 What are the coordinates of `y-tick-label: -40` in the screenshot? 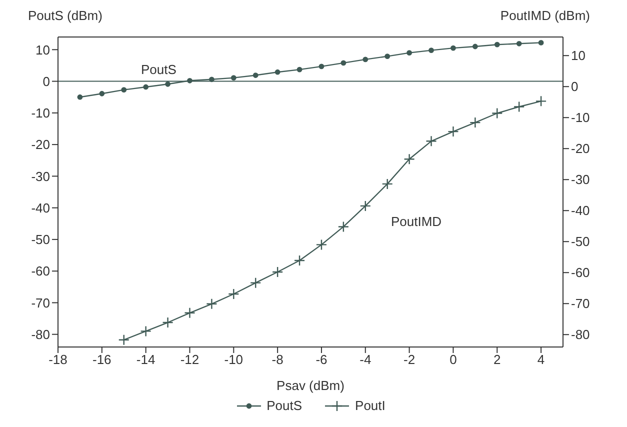 It's located at (40, 208).